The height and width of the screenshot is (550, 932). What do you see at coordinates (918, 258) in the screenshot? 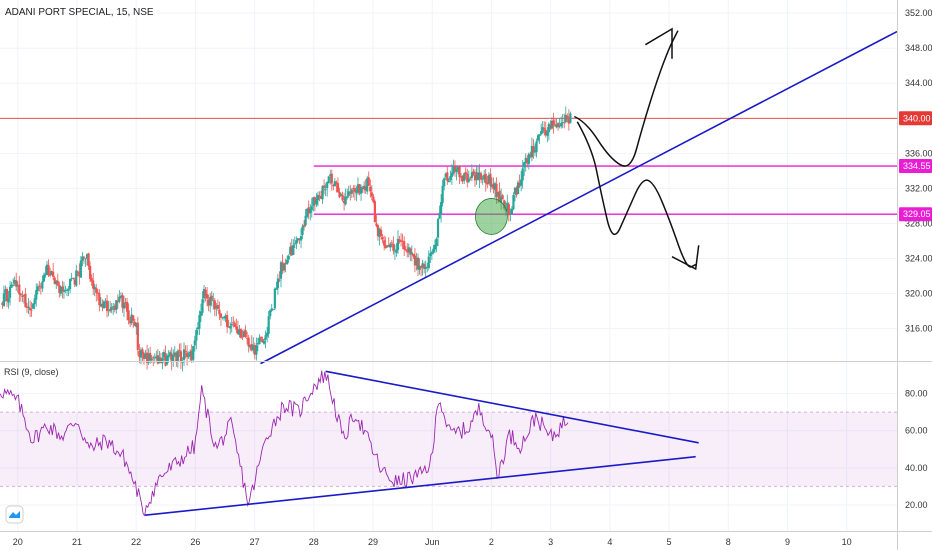
I see `price-tick-label: 324.00` at bounding box center [918, 258].